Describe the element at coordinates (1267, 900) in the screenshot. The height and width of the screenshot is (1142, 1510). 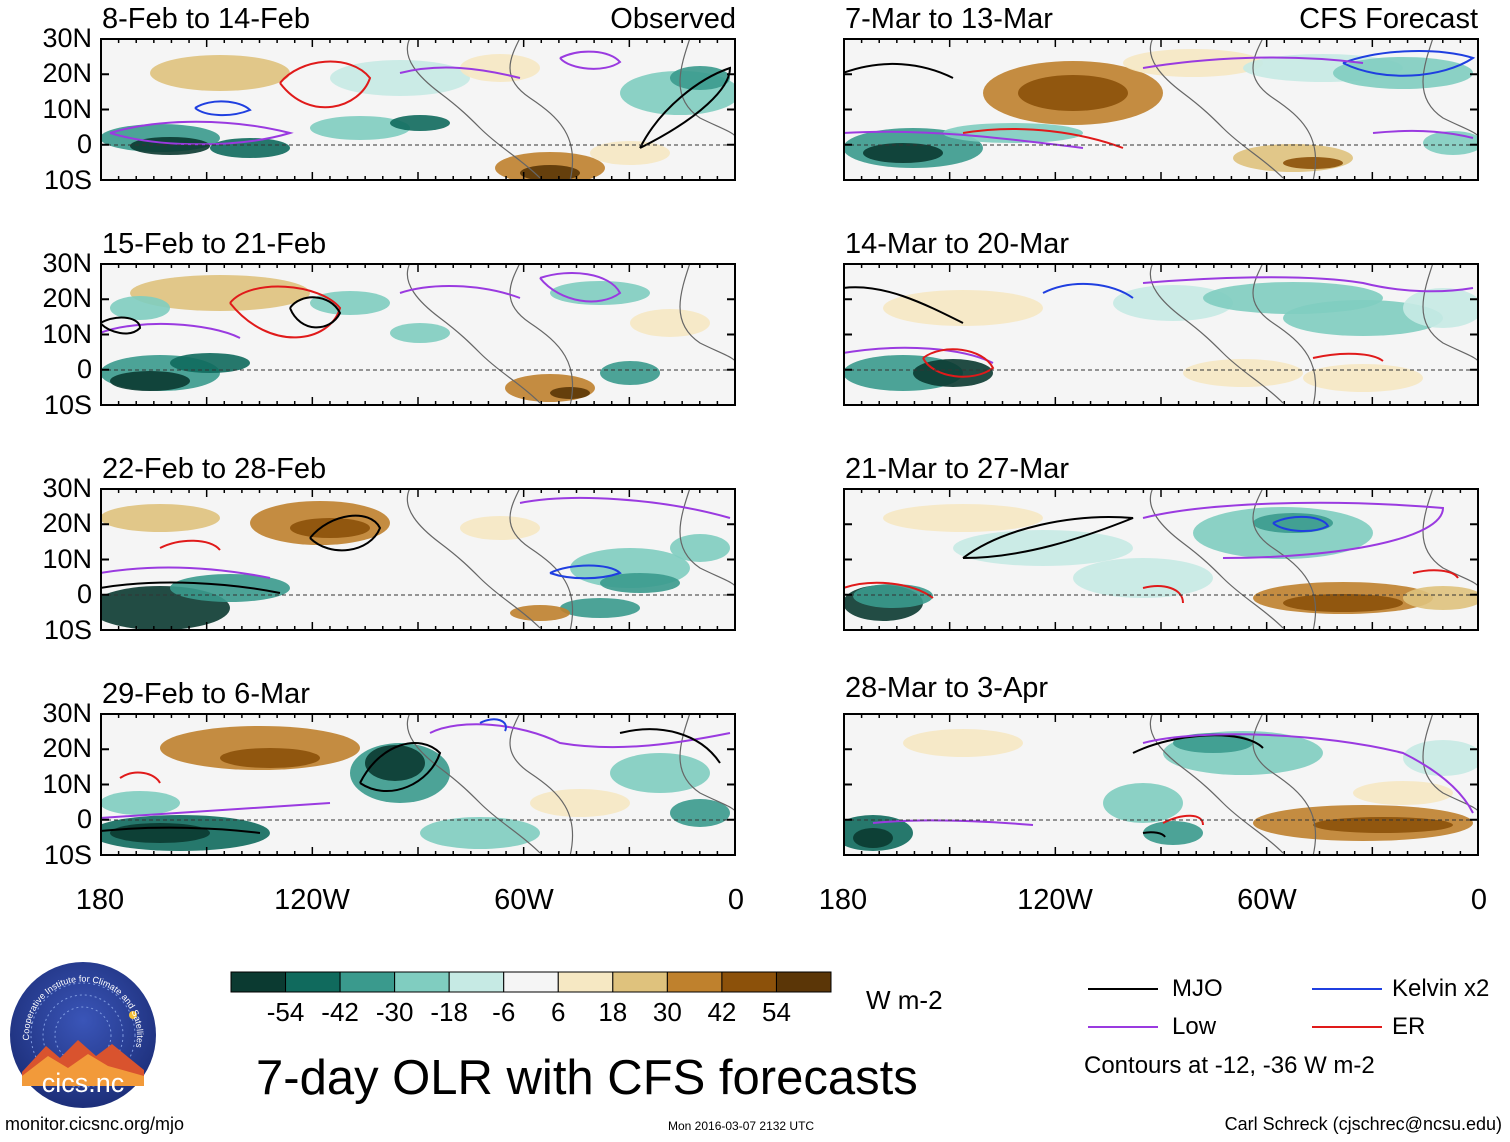
I see `lon-label: 60W` at that location.